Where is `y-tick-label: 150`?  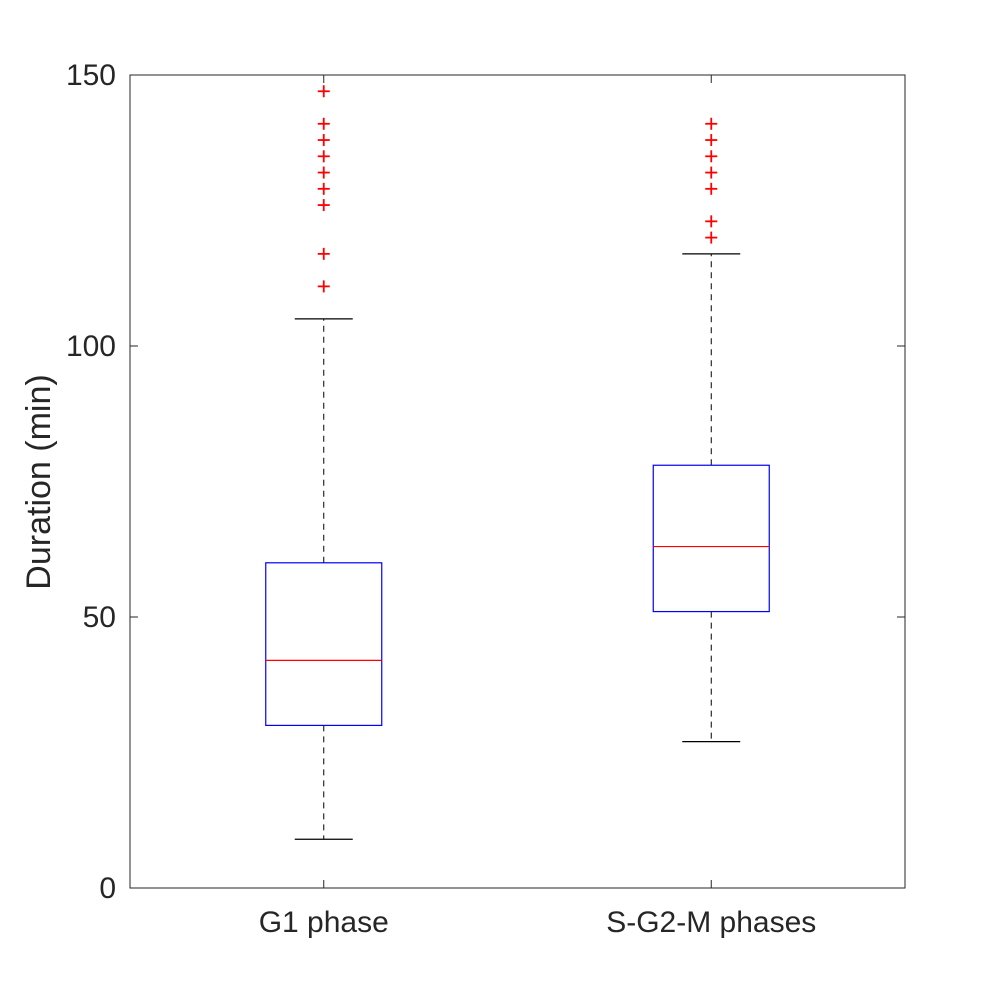 y-tick-label: 150 is located at coordinates (91, 75).